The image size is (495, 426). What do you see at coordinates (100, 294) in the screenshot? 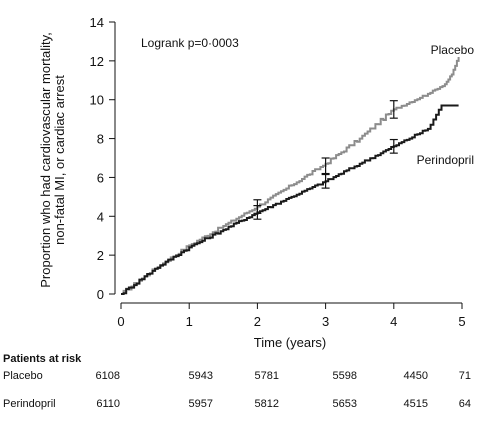
I see `y-tick-label: 0` at bounding box center [100, 294].